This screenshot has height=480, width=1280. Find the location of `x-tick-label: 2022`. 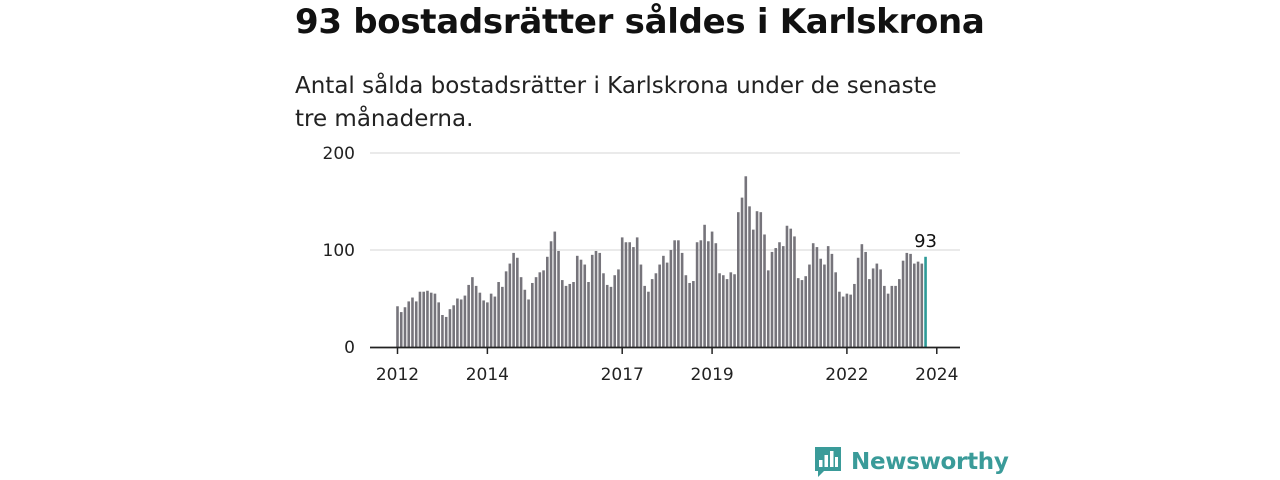

x-tick-label: 2022 is located at coordinates (846, 375).